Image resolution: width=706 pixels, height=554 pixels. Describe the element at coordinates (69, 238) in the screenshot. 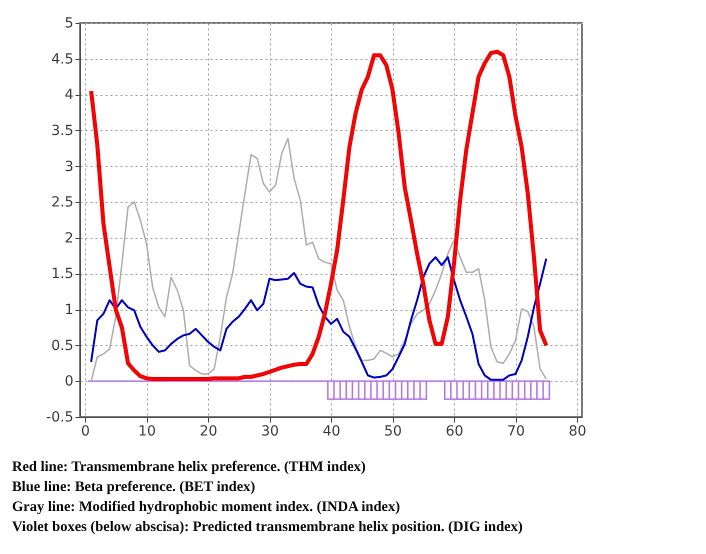

I see `y-tick-label: 2` at that location.